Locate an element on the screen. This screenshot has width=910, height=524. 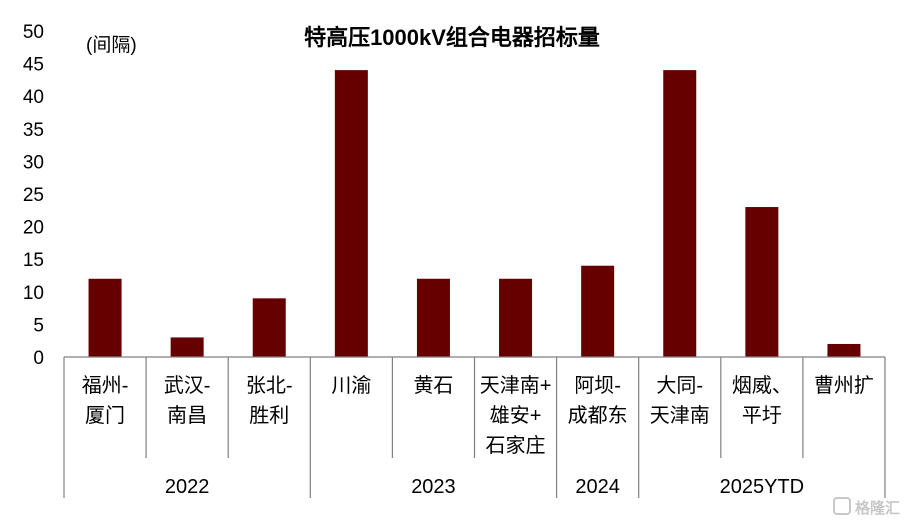
group-label: 2024 is located at coordinates (597, 487).